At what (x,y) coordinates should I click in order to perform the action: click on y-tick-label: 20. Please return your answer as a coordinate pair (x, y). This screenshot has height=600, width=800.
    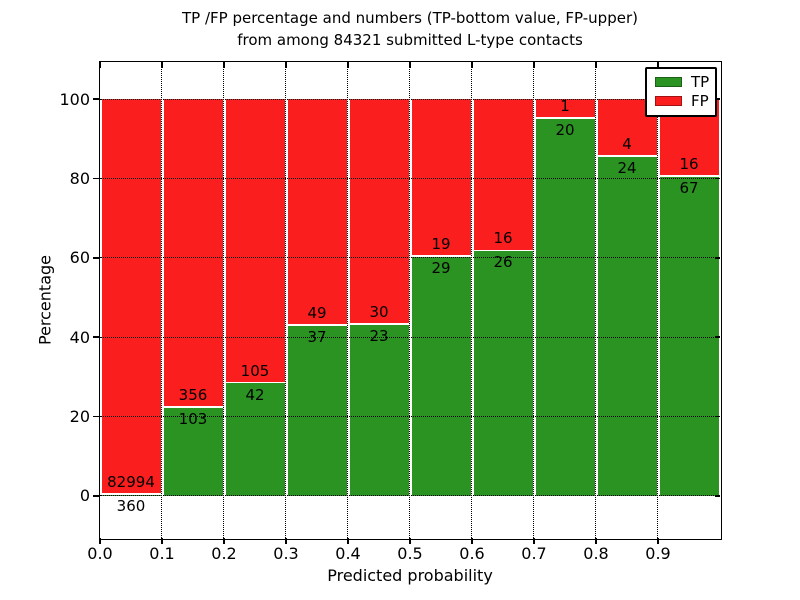
    Looking at the image, I should click on (79, 417).